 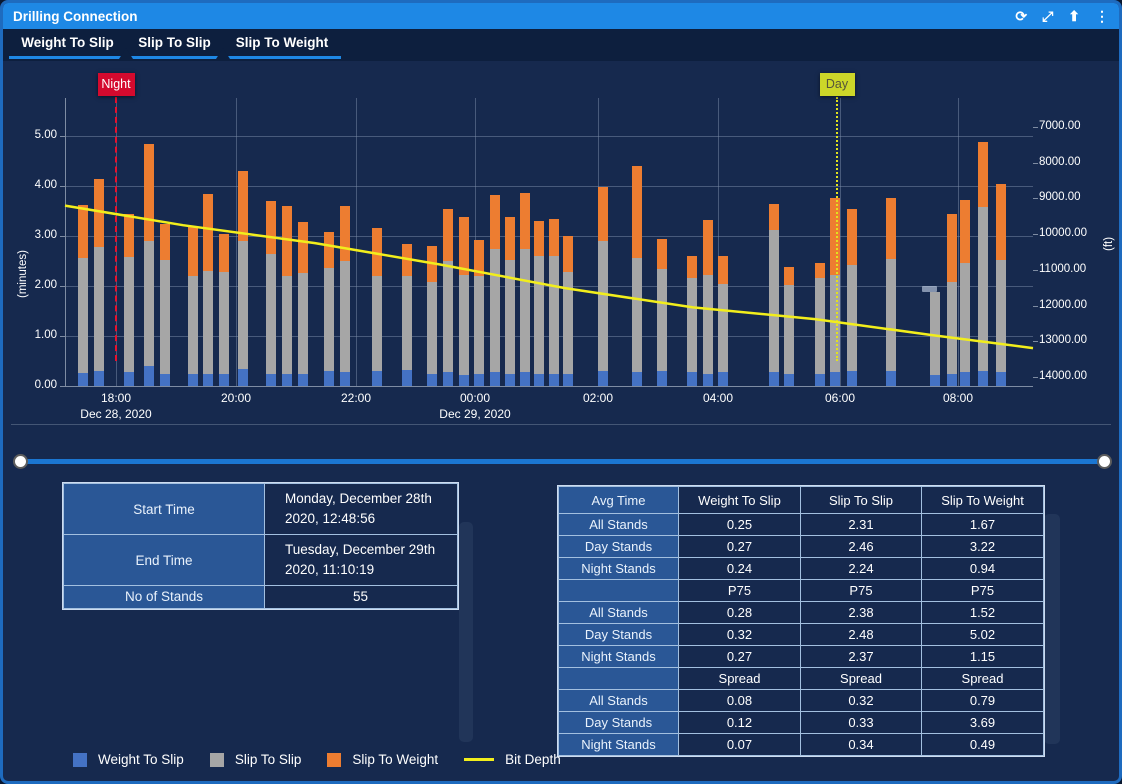 What do you see at coordinates (840, 398) in the screenshot?
I see `x-axis-tick: 06:00` at bounding box center [840, 398].